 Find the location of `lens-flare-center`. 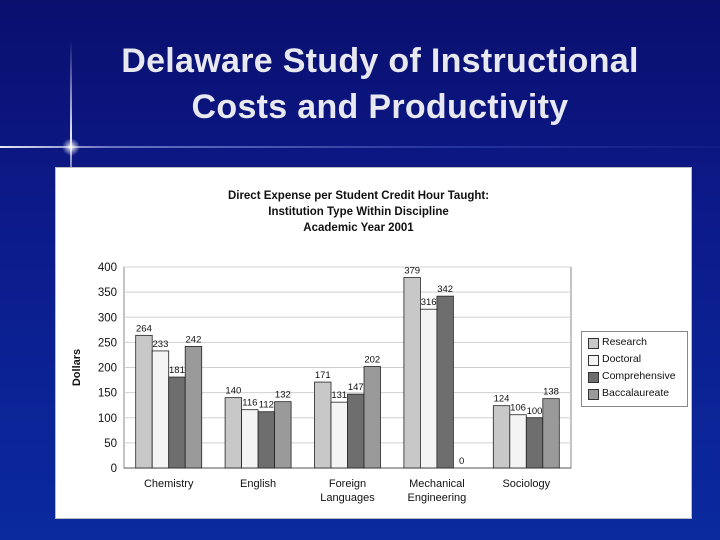

lens-flare-center is located at coordinates (71, 147).